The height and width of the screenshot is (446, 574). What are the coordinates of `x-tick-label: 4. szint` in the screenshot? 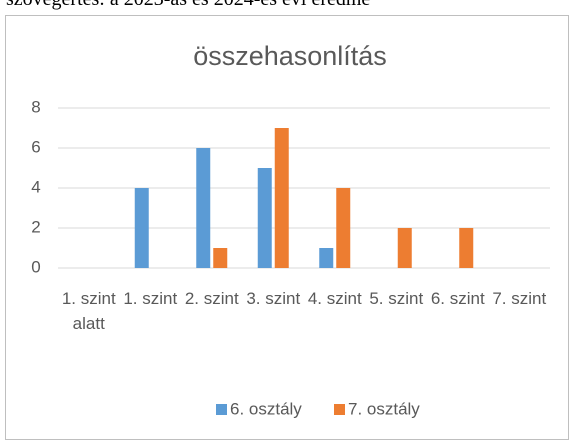 It's located at (334, 298).